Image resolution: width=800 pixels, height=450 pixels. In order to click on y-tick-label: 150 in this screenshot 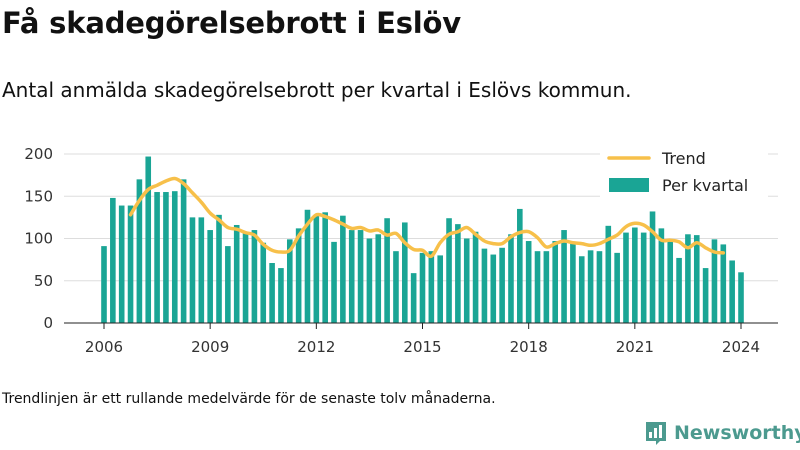, I will do `click(38, 196)`.